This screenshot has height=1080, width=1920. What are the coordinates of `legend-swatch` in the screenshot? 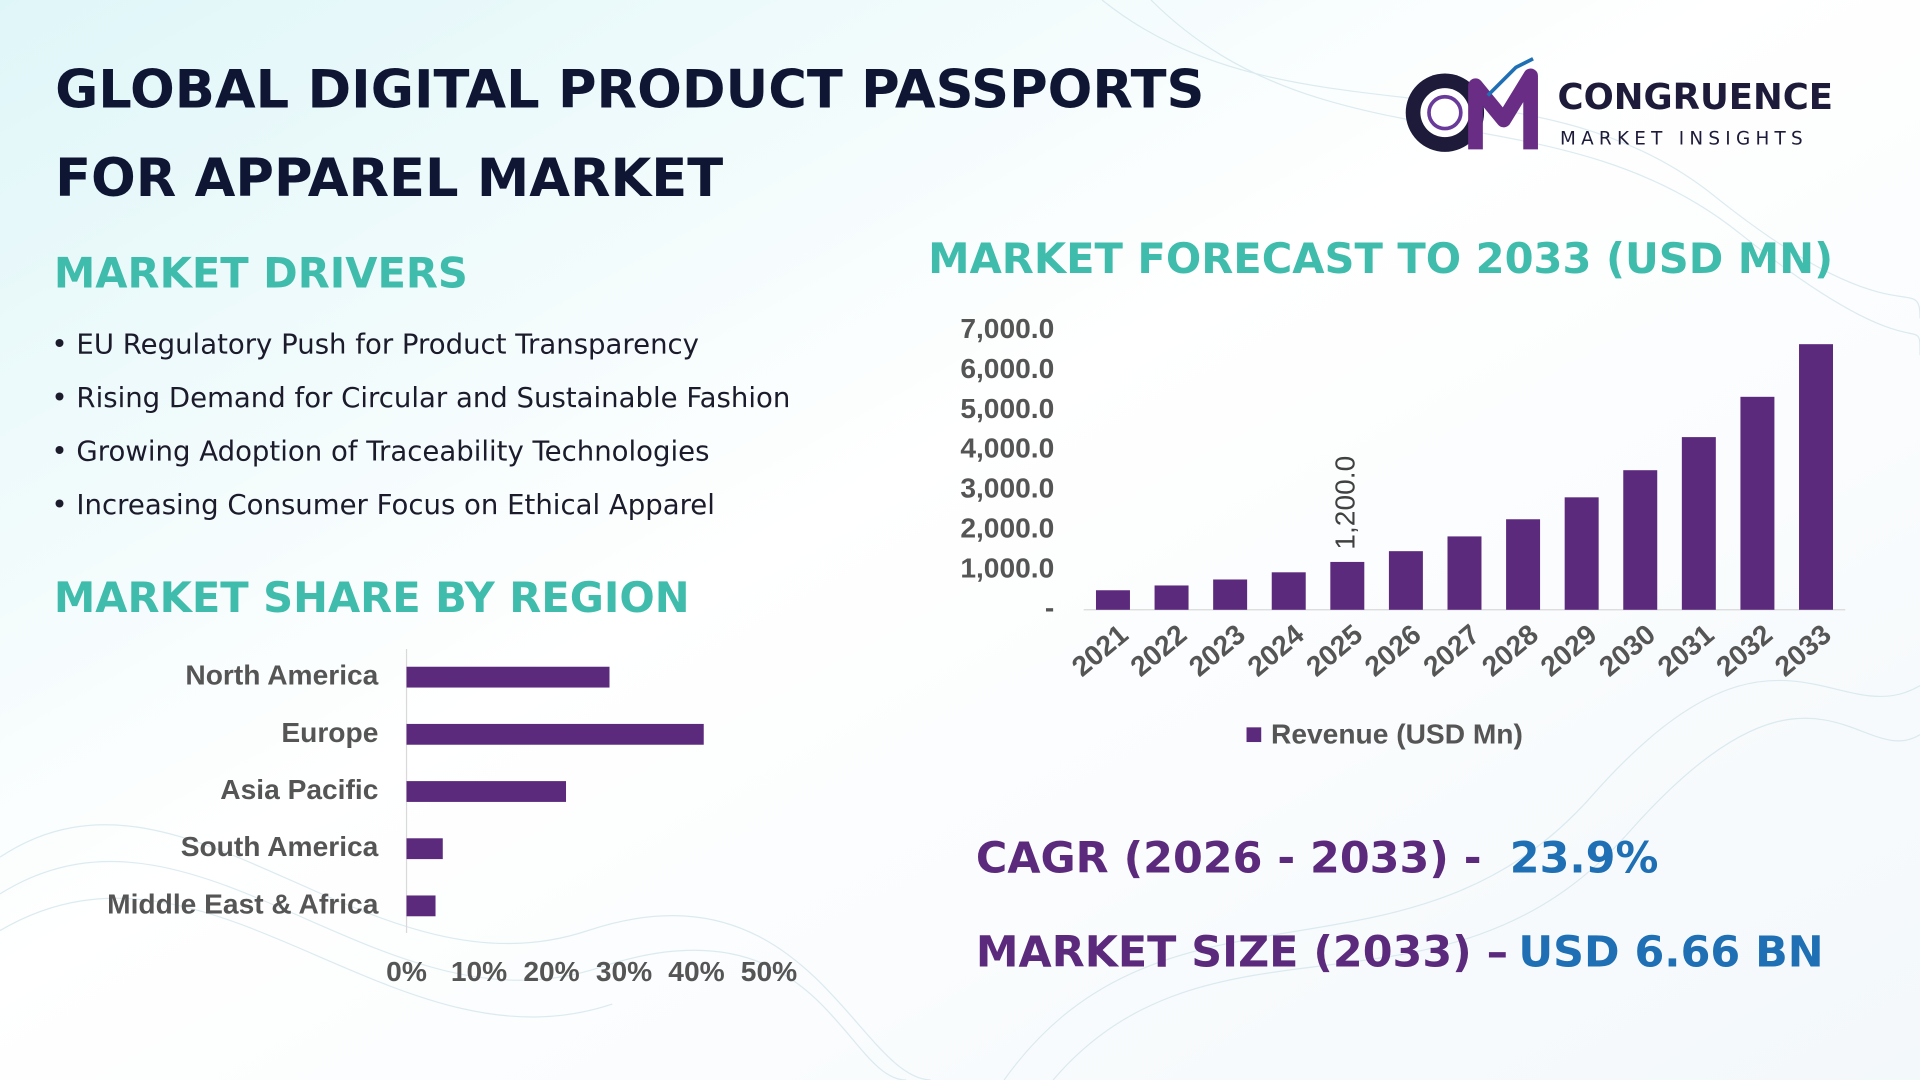 It's located at (1254, 735).